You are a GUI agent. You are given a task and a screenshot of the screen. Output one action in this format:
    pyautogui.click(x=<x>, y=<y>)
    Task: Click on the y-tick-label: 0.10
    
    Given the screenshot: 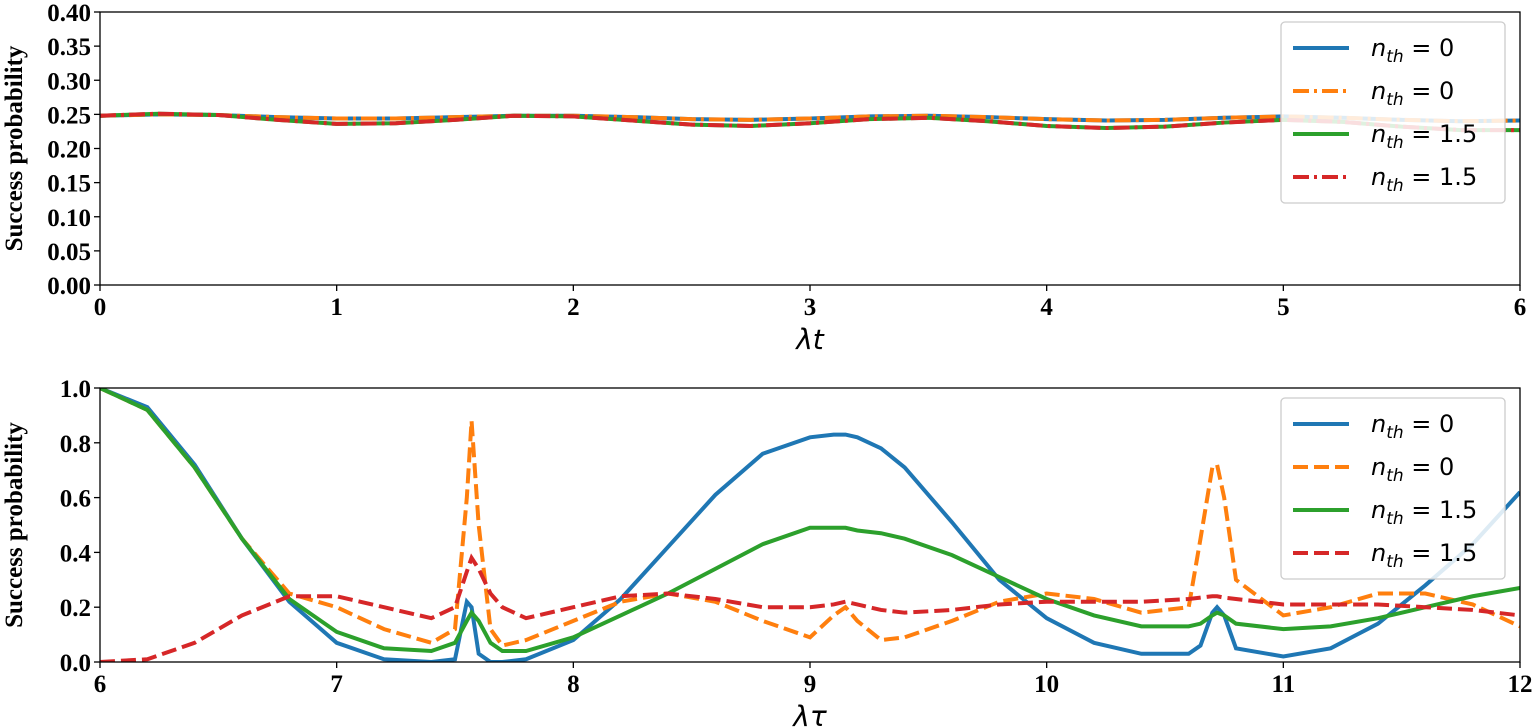 What is the action you would take?
    pyautogui.click(x=69, y=218)
    